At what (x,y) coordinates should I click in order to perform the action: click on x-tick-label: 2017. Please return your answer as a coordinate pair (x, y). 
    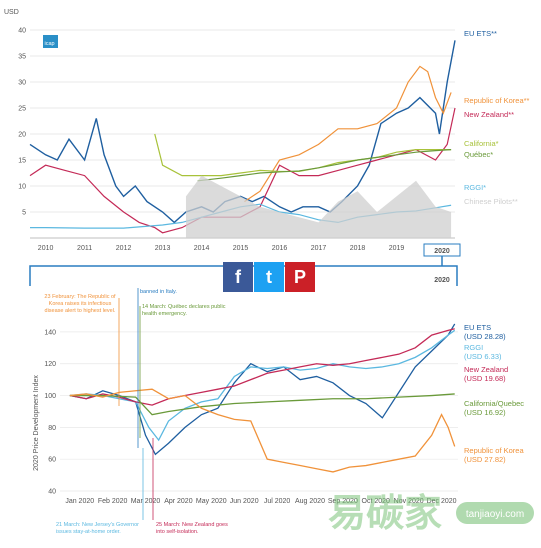
    Looking at the image, I should click on (319, 248).